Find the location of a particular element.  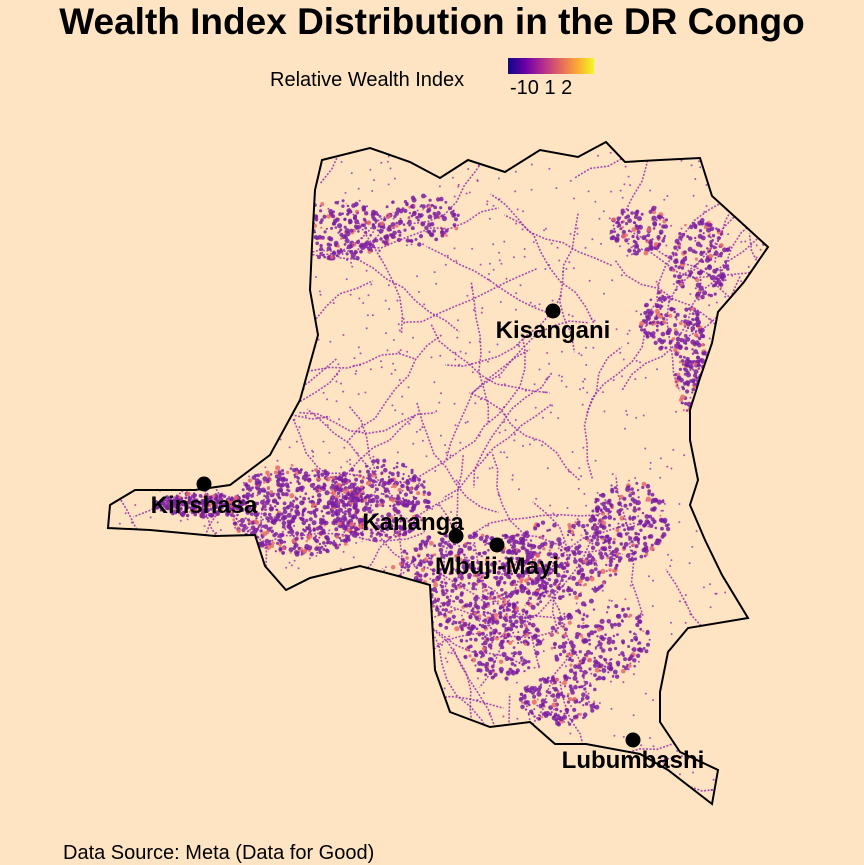

city-label: Lubumbashi is located at coordinates (633, 760).